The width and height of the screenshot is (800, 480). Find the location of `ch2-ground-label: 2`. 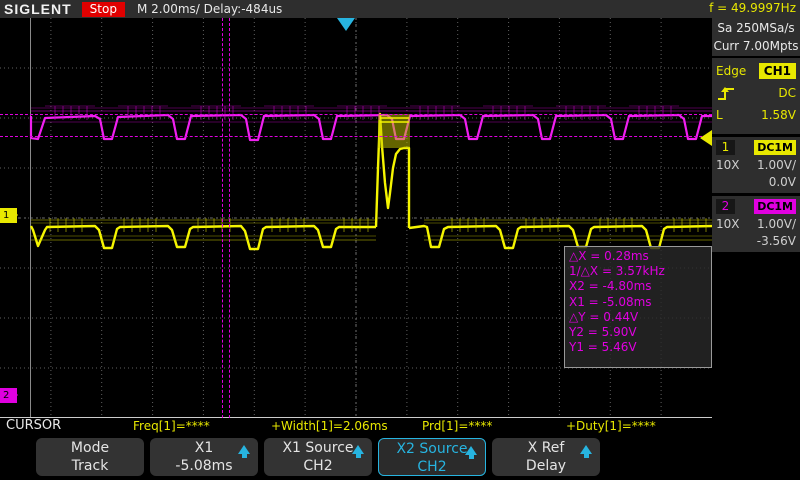

ch2-ground-label: 2 is located at coordinates (6, 395).